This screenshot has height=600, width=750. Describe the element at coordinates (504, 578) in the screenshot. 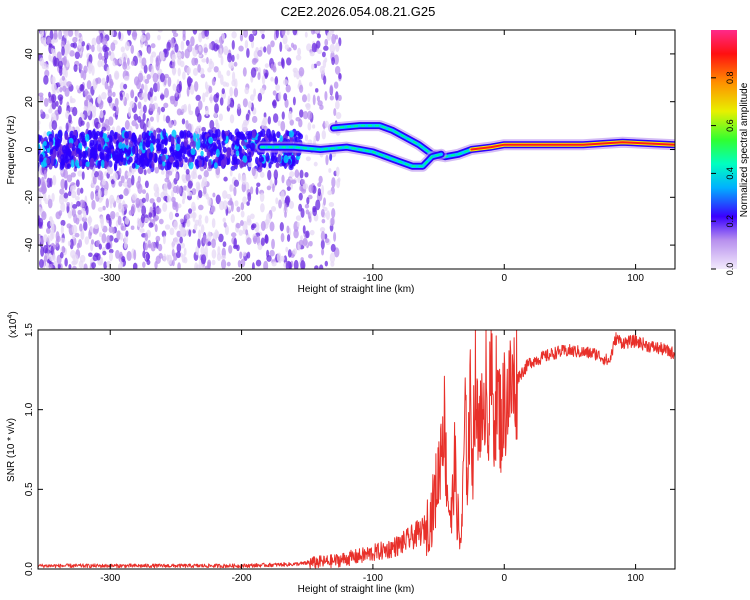

I see `x-tick-label: 0` at that location.